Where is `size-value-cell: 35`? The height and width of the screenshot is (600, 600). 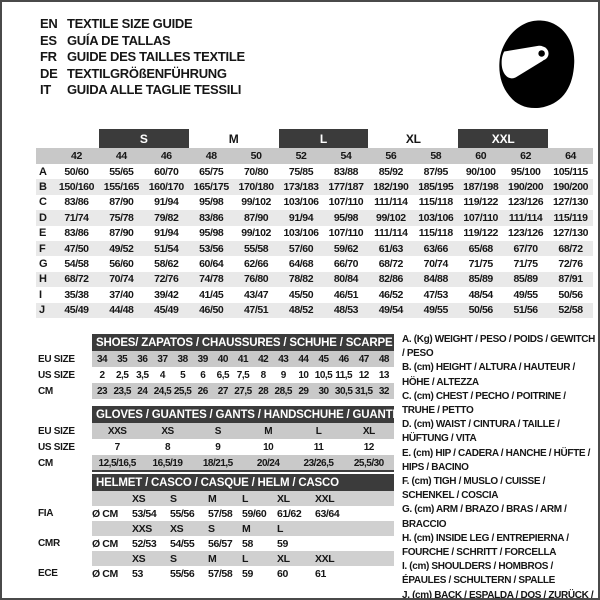
size-value-cell: 35 is located at coordinates (122, 359).